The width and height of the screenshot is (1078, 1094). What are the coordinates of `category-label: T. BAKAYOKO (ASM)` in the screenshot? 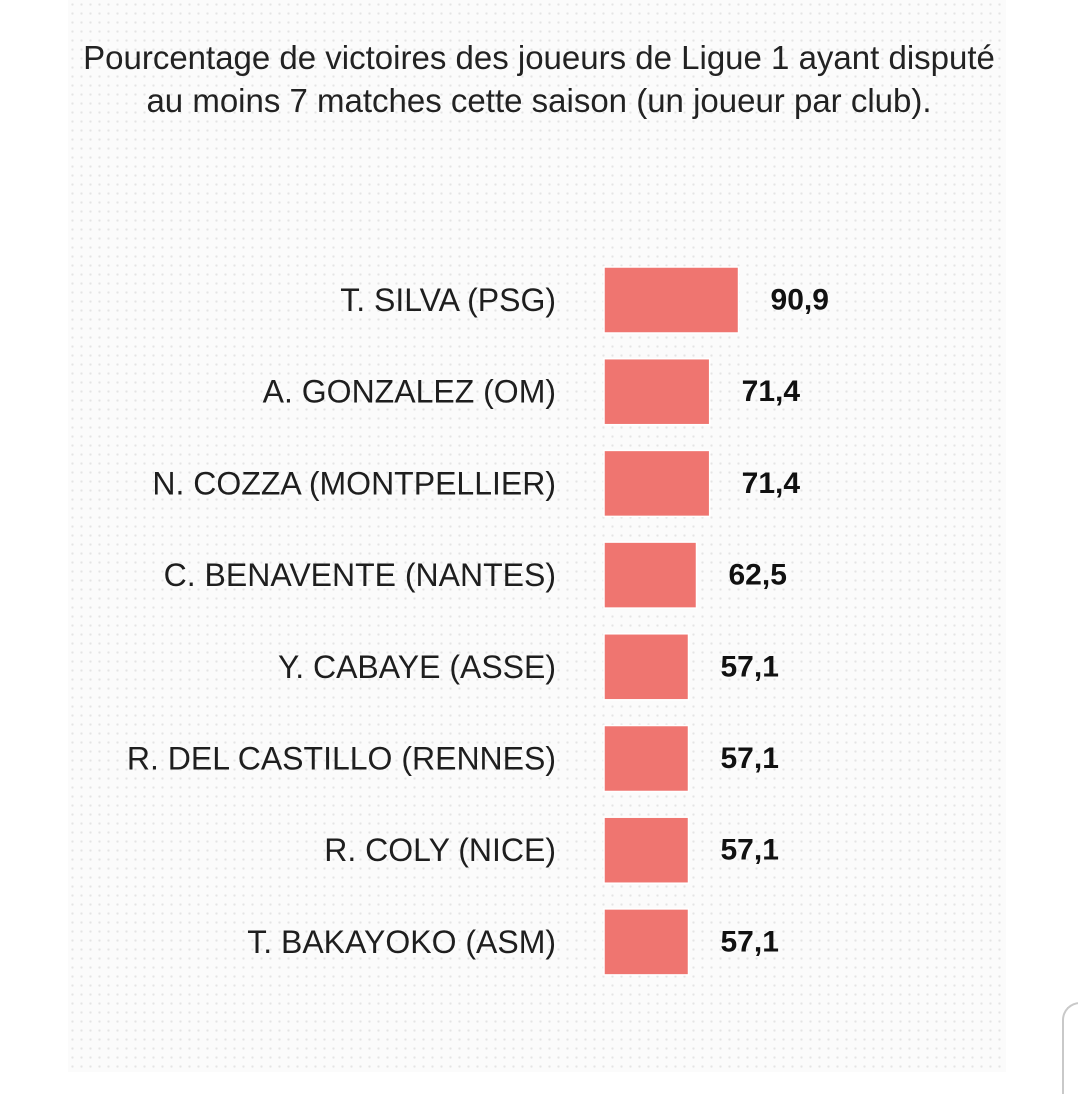 It's located at (401, 942).